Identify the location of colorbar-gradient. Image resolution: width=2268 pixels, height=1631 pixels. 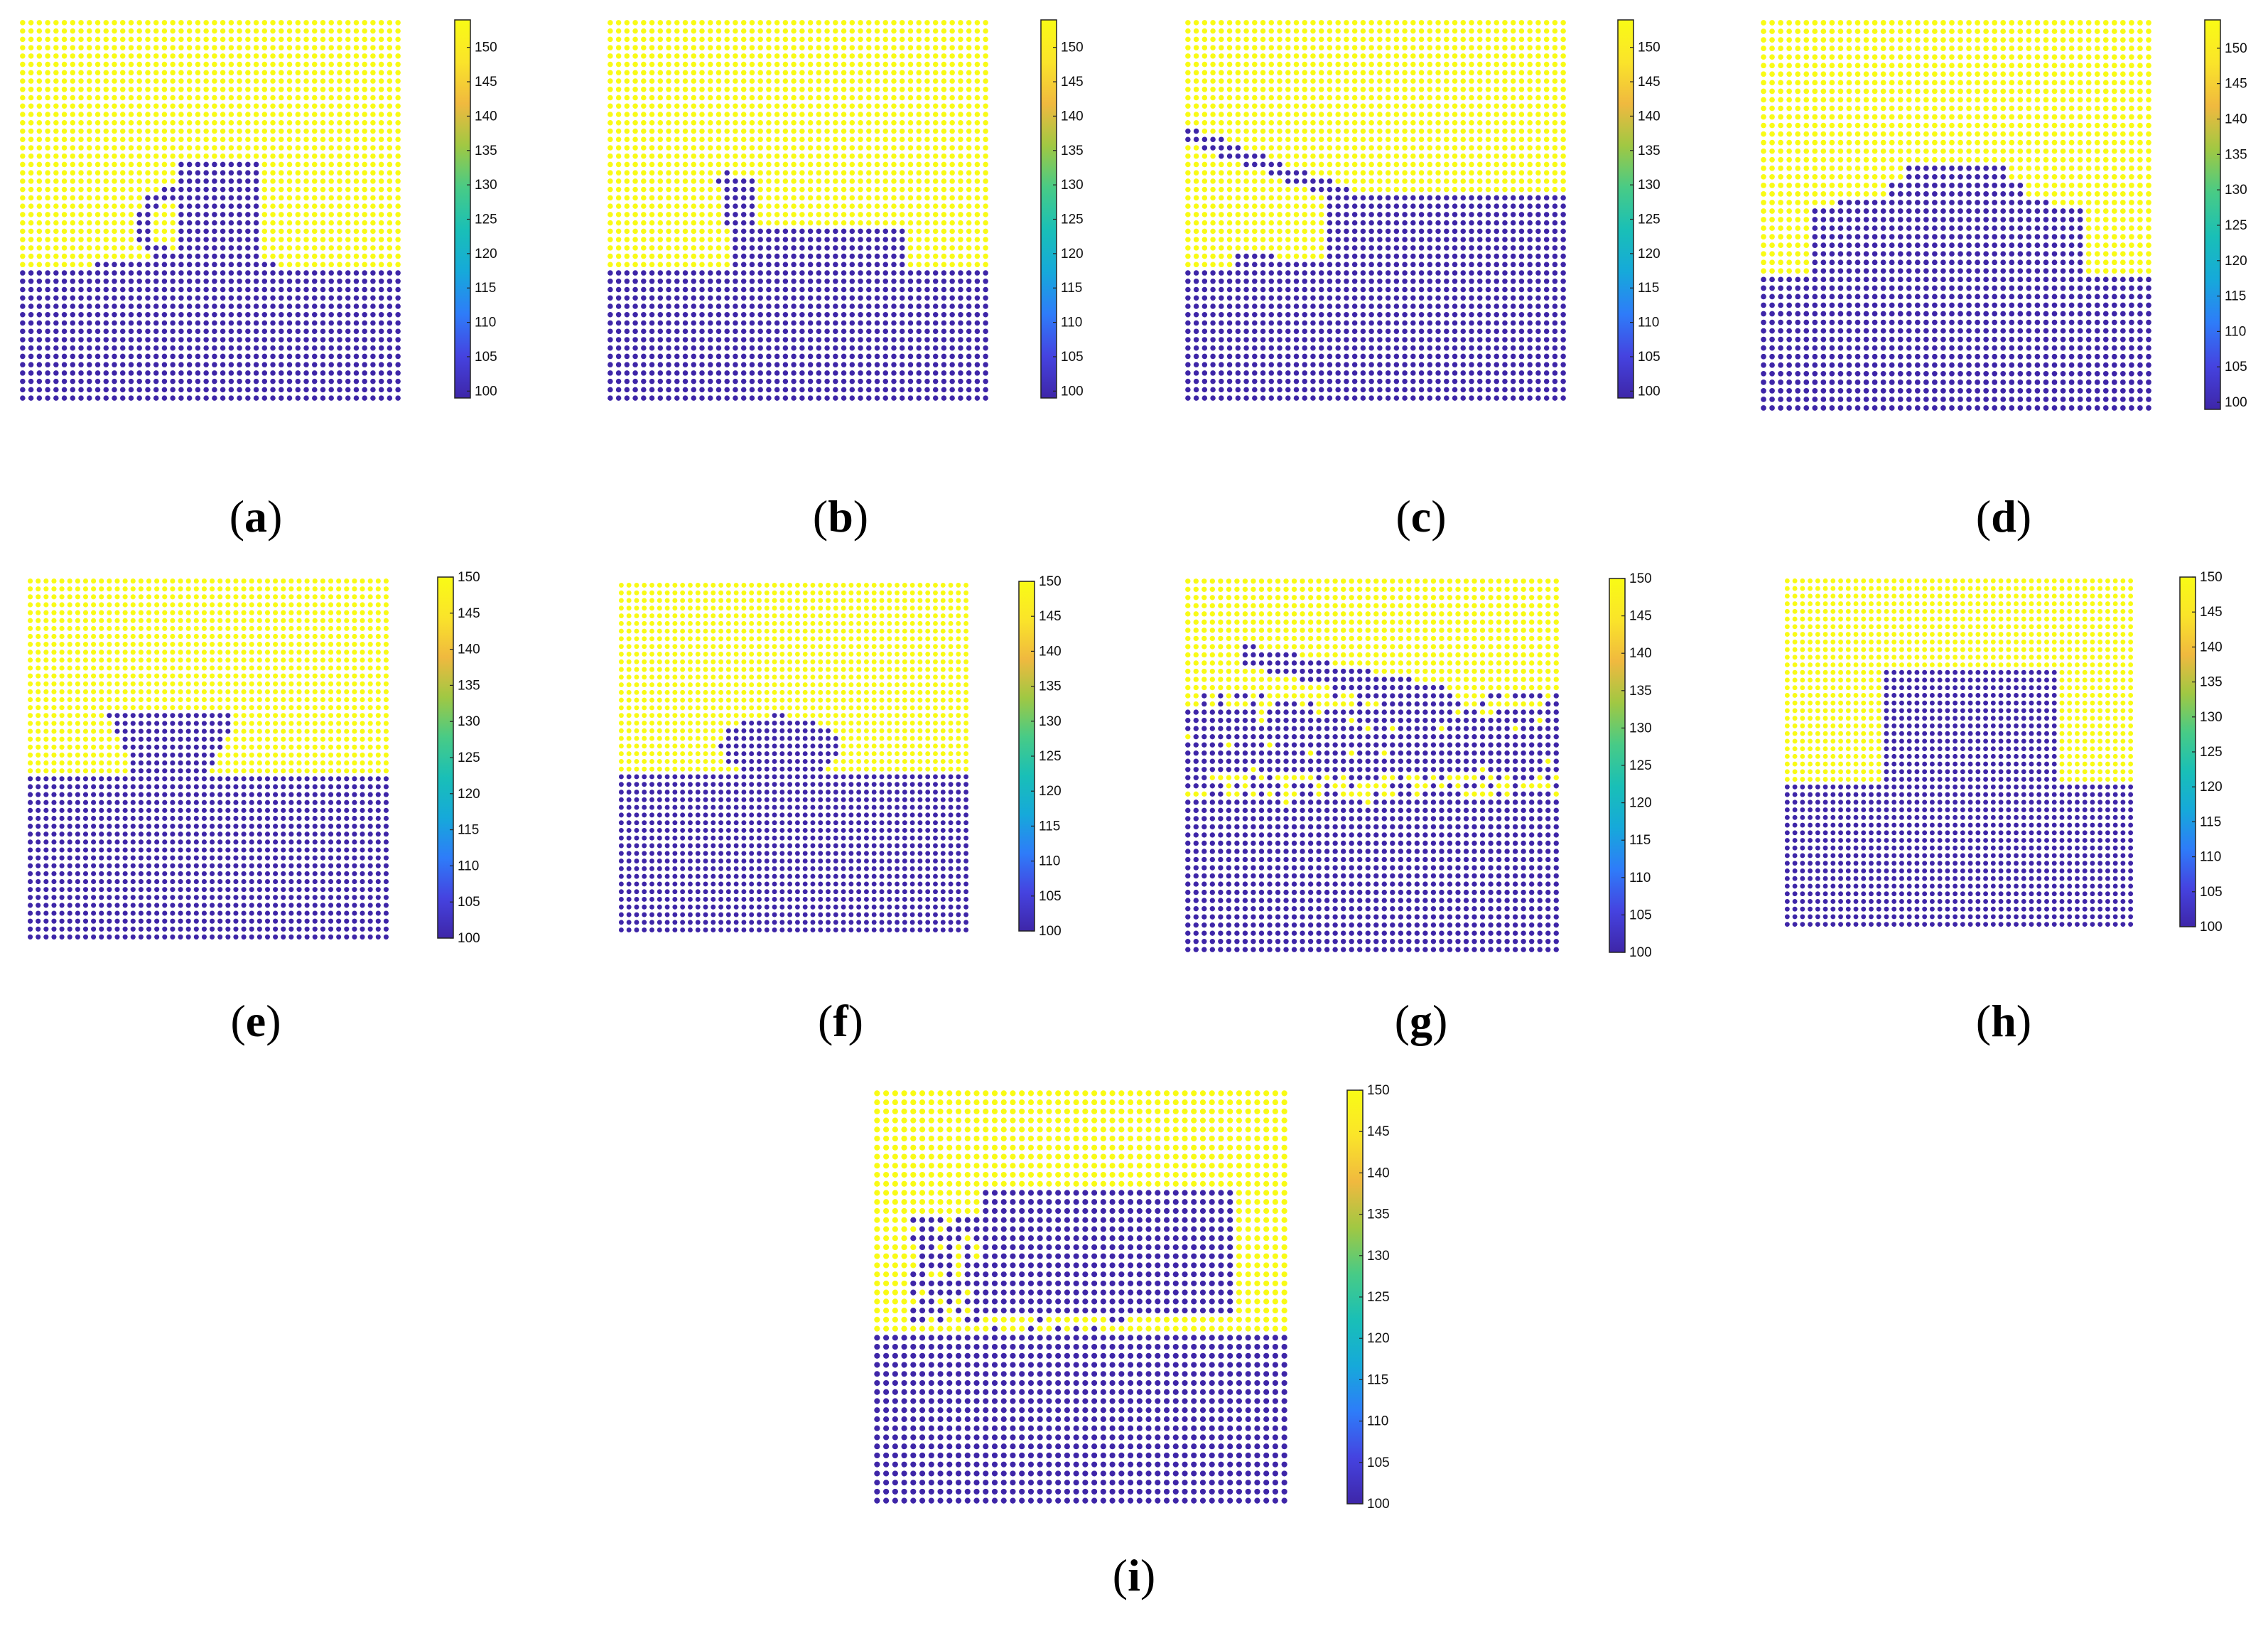
(463, 209).